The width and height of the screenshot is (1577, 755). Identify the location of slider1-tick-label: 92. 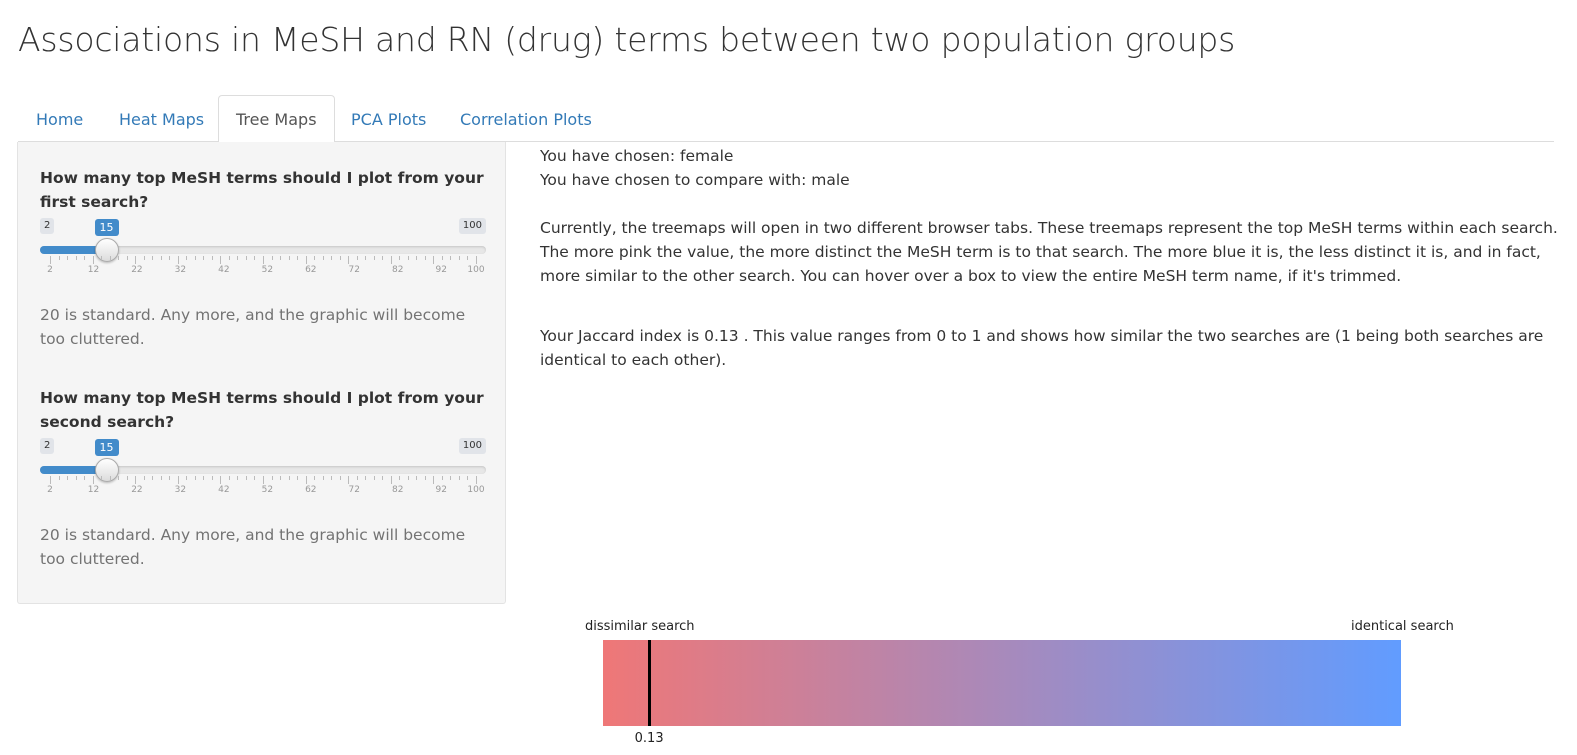
(441, 270).